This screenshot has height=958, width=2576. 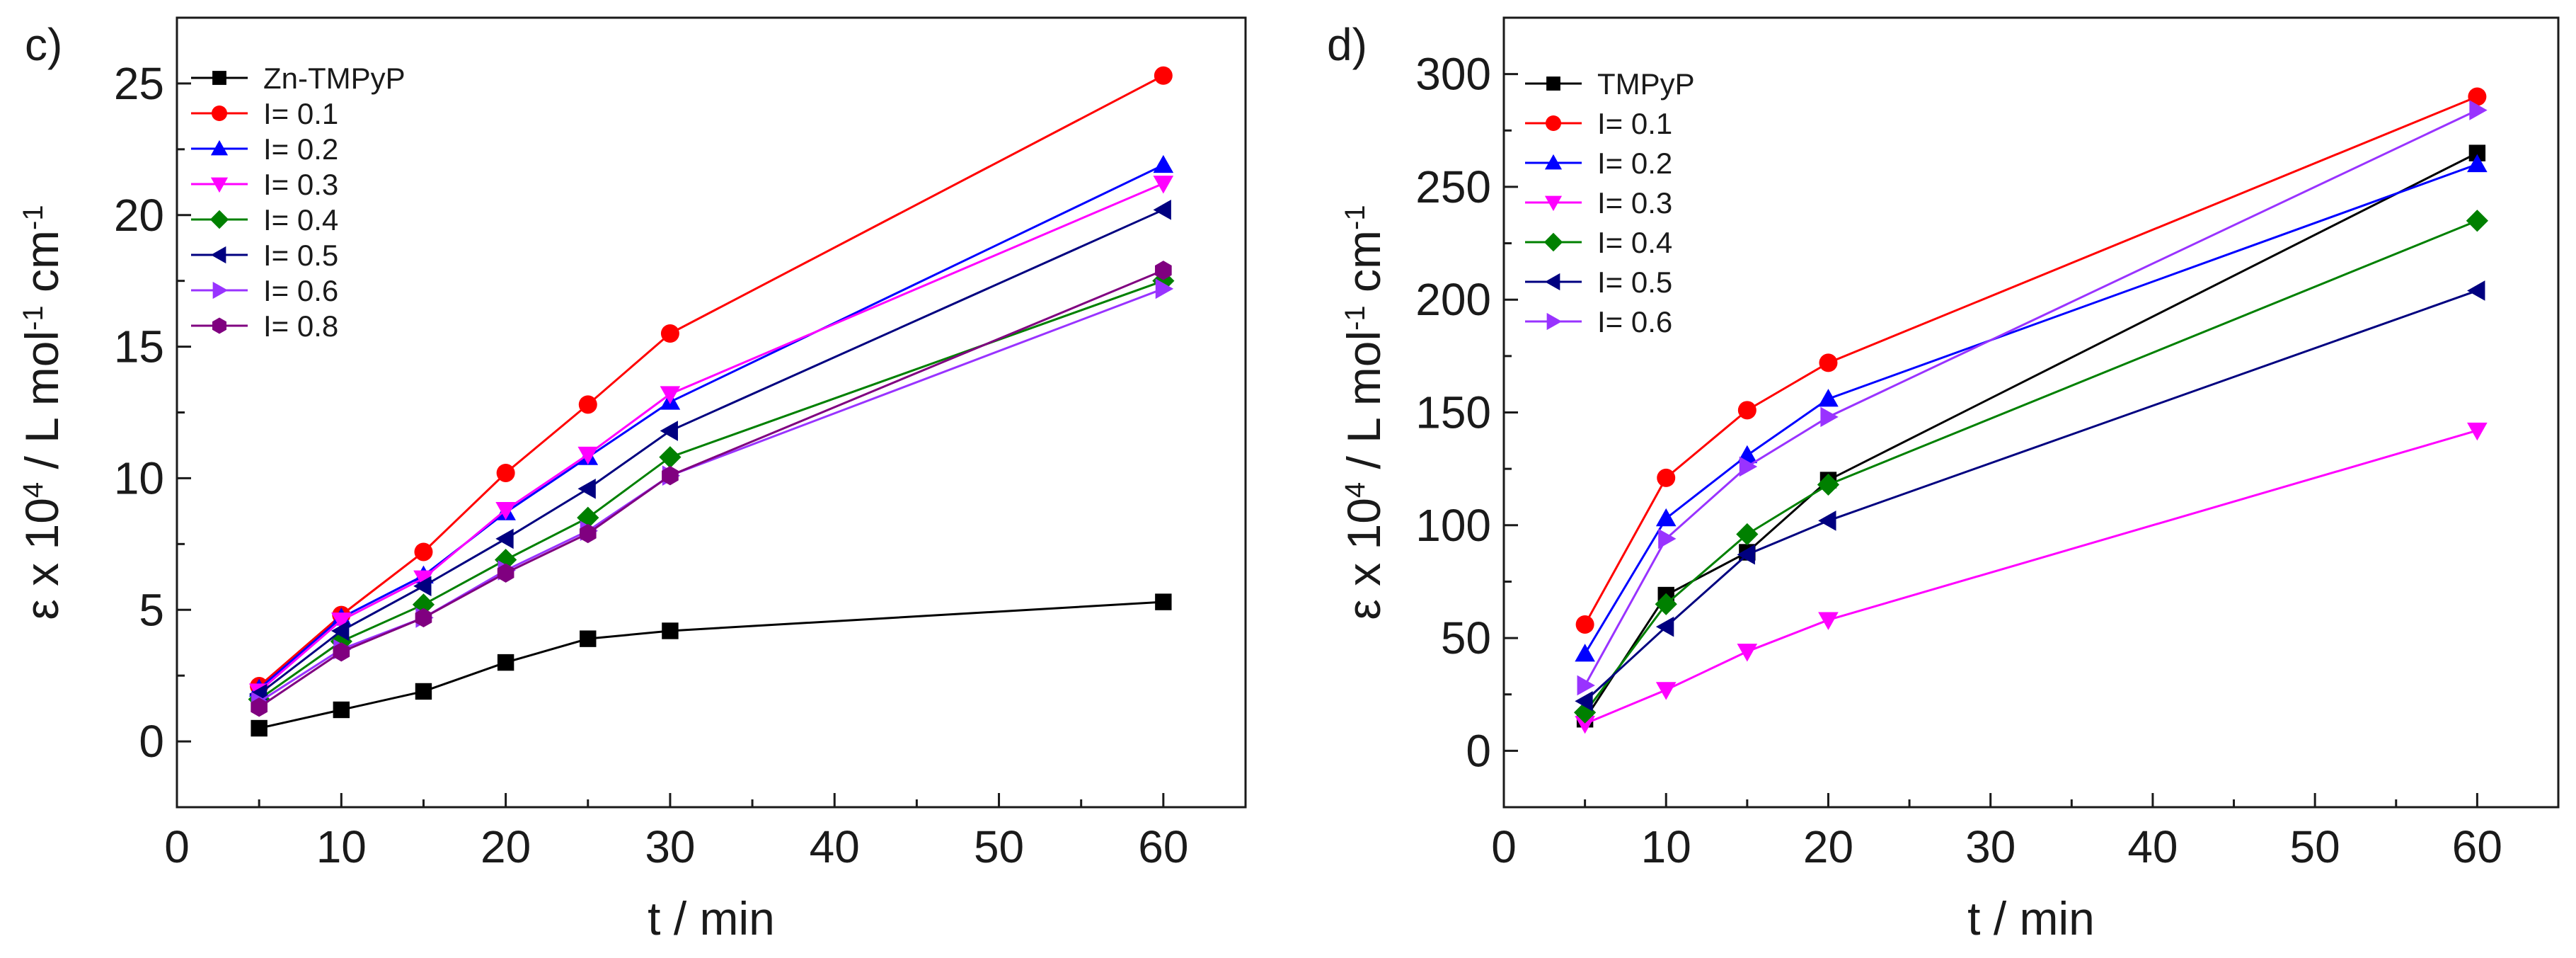 What do you see at coordinates (300, 149) in the screenshot?
I see `legend-label: I= 0.2` at bounding box center [300, 149].